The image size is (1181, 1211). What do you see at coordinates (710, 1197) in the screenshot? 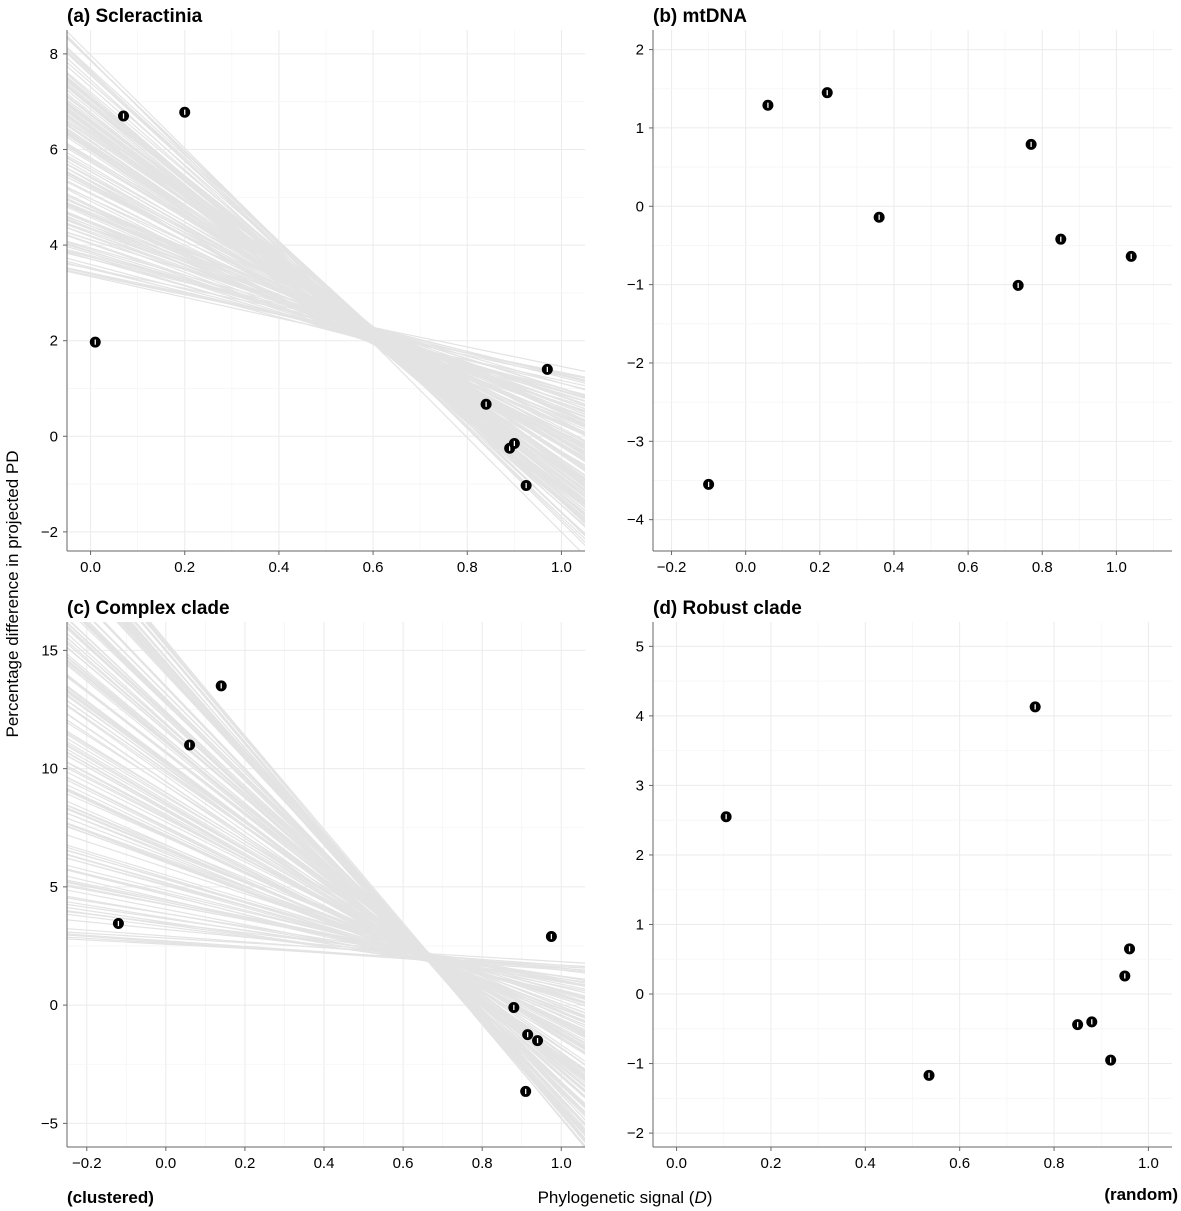
I see `x-axis-title-close: )` at bounding box center [710, 1197].